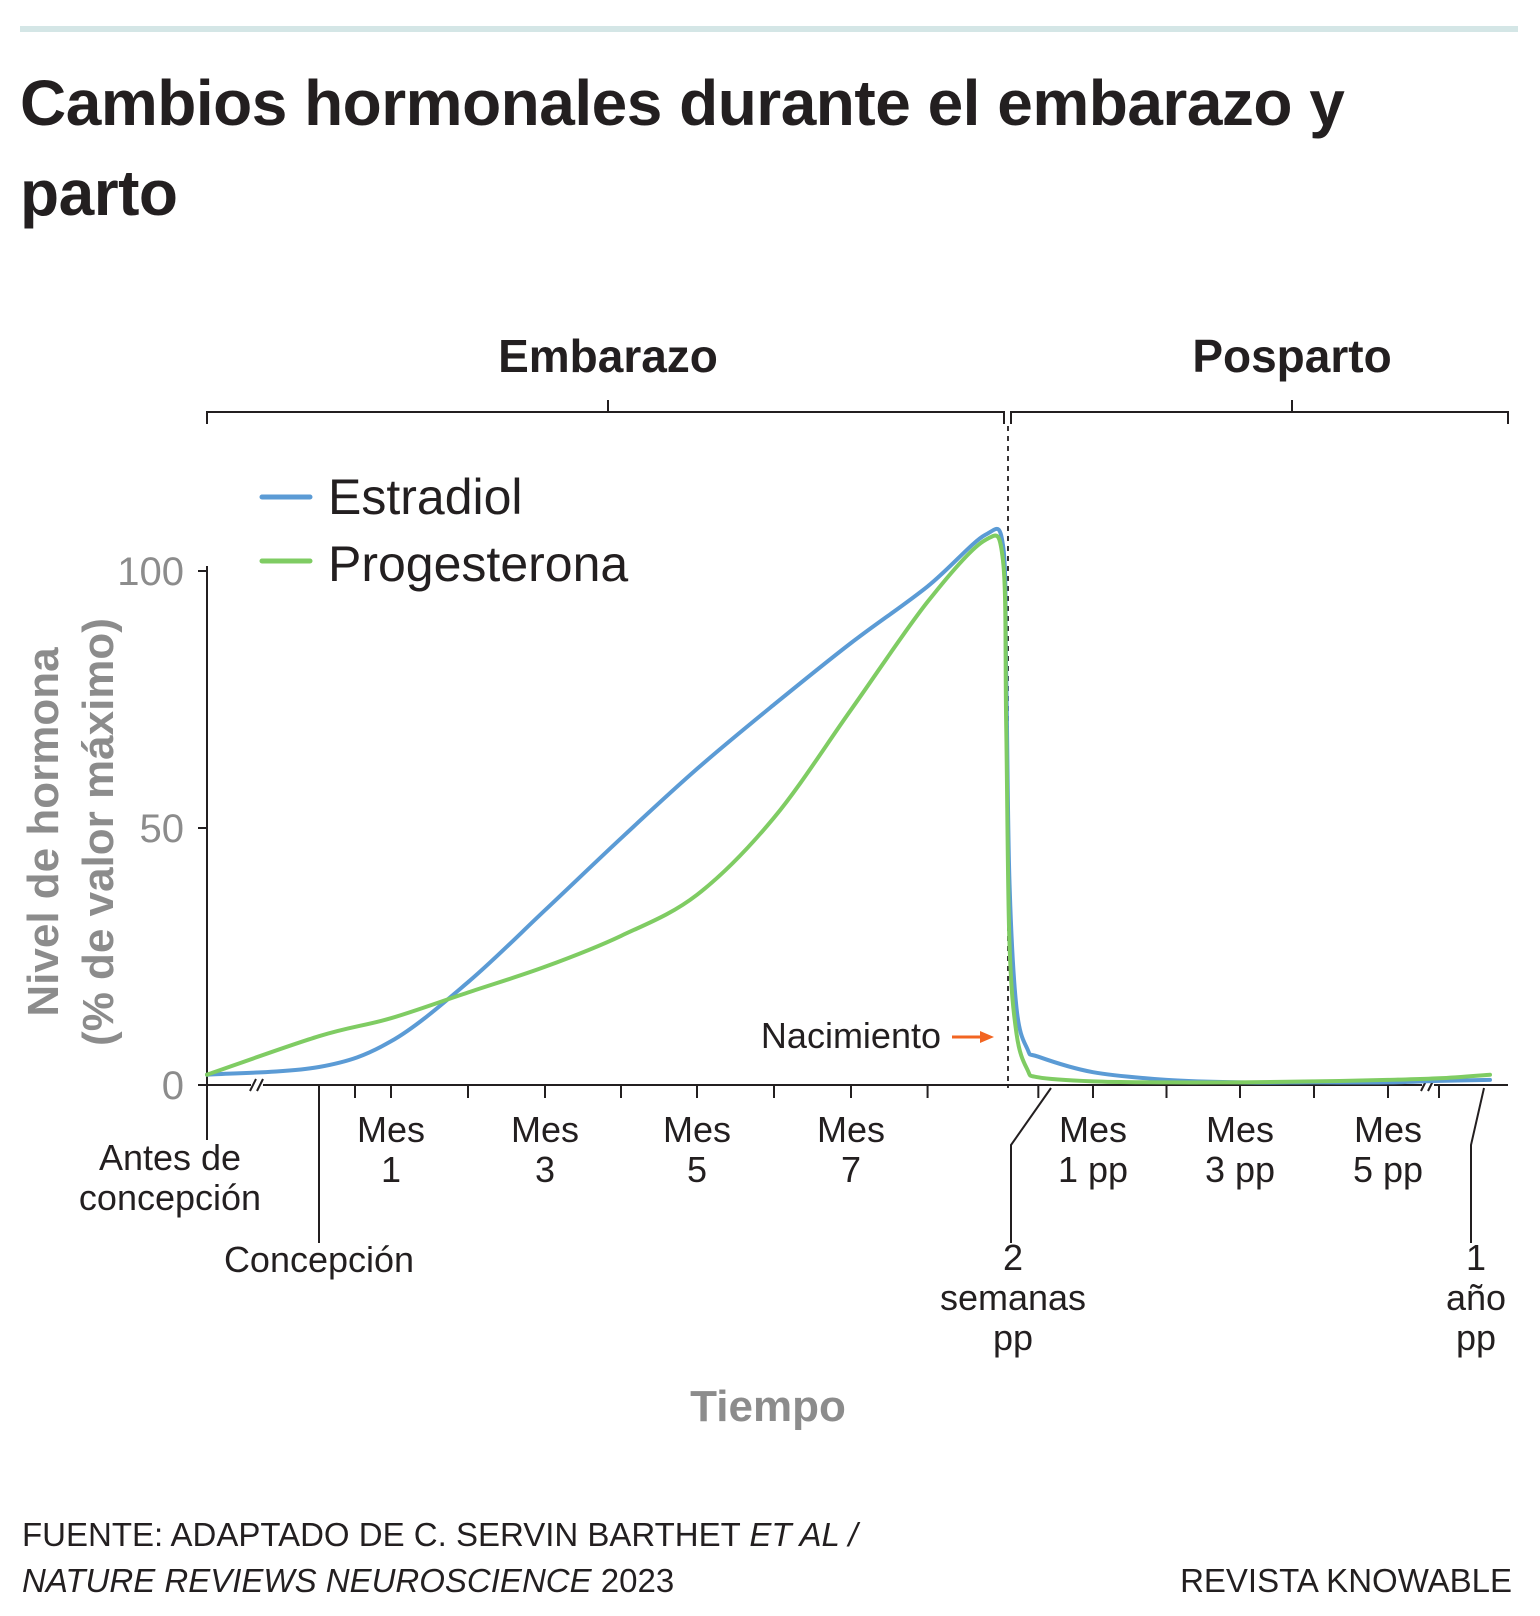  I want to click on x-minor-ticks, so click(897, 1091).